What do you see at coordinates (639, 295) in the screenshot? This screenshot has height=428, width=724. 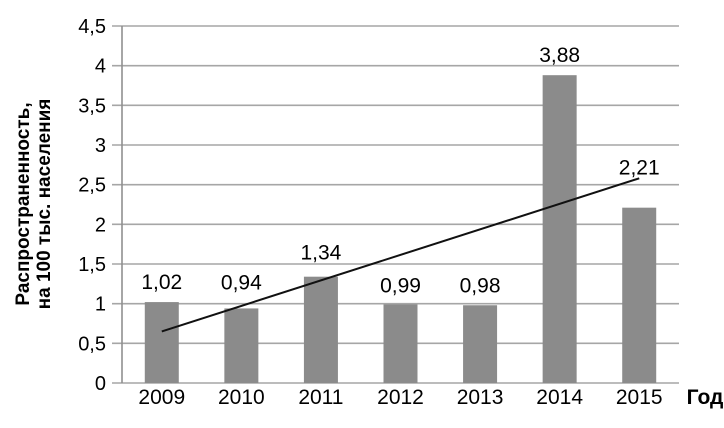 I see `bar-2015` at bounding box center [639, 295].